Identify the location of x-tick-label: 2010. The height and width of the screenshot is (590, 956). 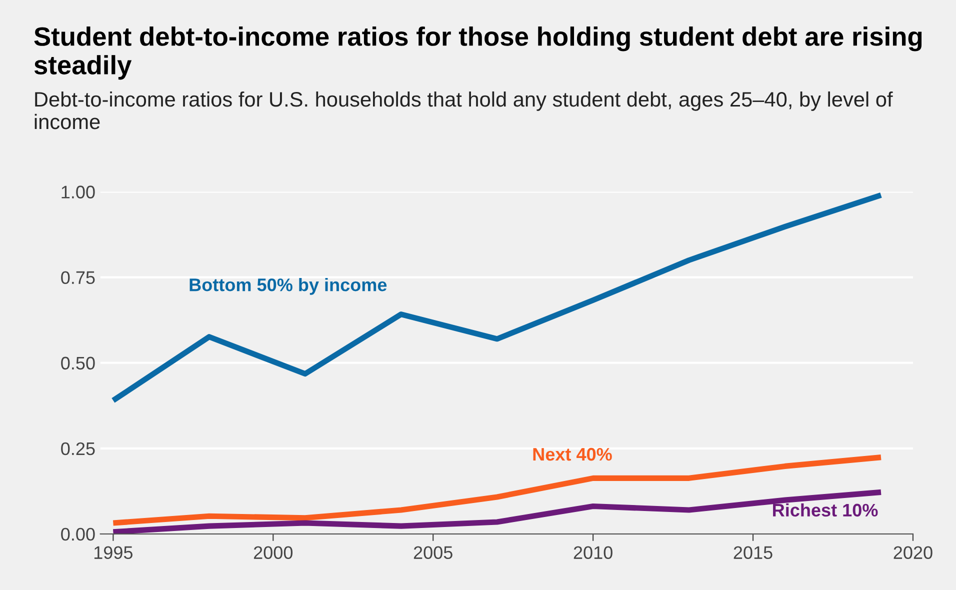
(593, 553).